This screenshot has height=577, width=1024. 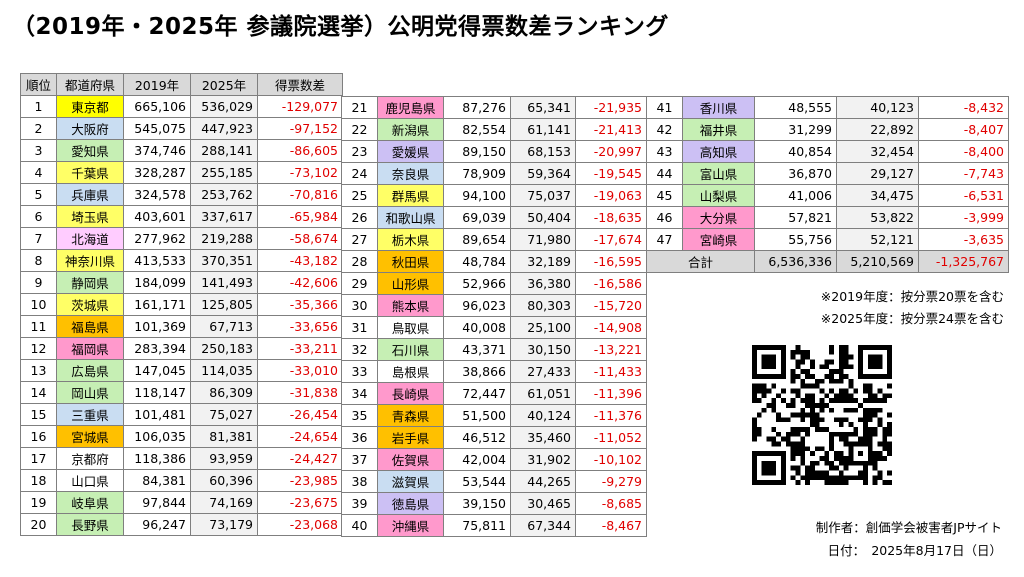 What do you see at coordinates (359, 107) in the screenshot?
I see `rank-cell: 21` at bounding box center [359, 107].